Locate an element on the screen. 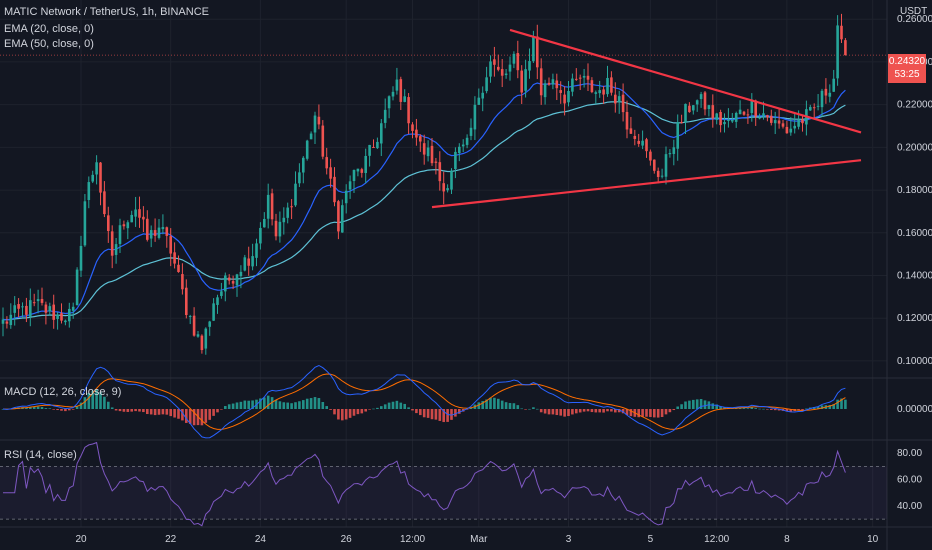 This screenshot has height=550, width=932. legend-ema20: EMA (20, close, 0) is located at coordinates (49, 29).